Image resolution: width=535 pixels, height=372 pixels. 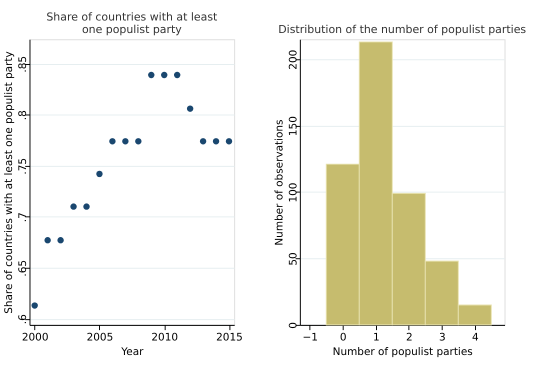 What do you see at coordinates (294, 325) in the screenshot?
I see `y-tick-label: 0` at bounding box center [294, 325].